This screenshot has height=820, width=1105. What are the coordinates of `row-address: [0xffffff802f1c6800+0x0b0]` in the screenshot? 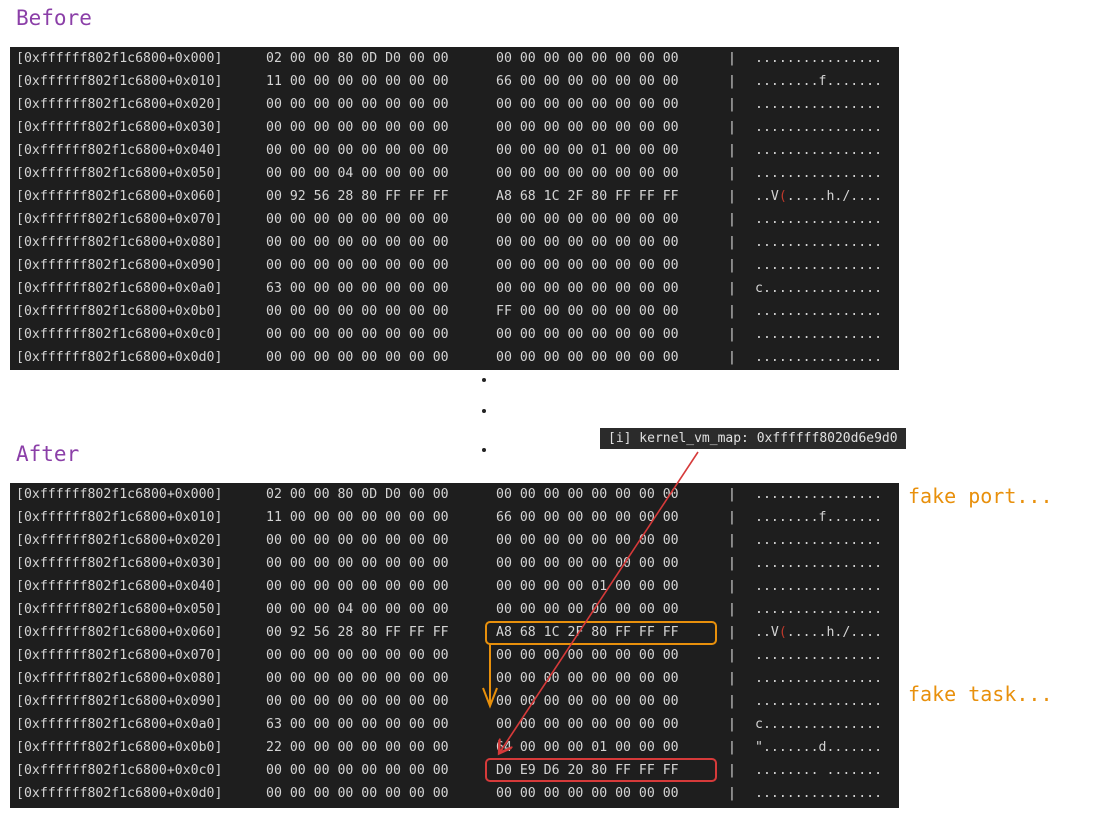 It's located at (119, 747).